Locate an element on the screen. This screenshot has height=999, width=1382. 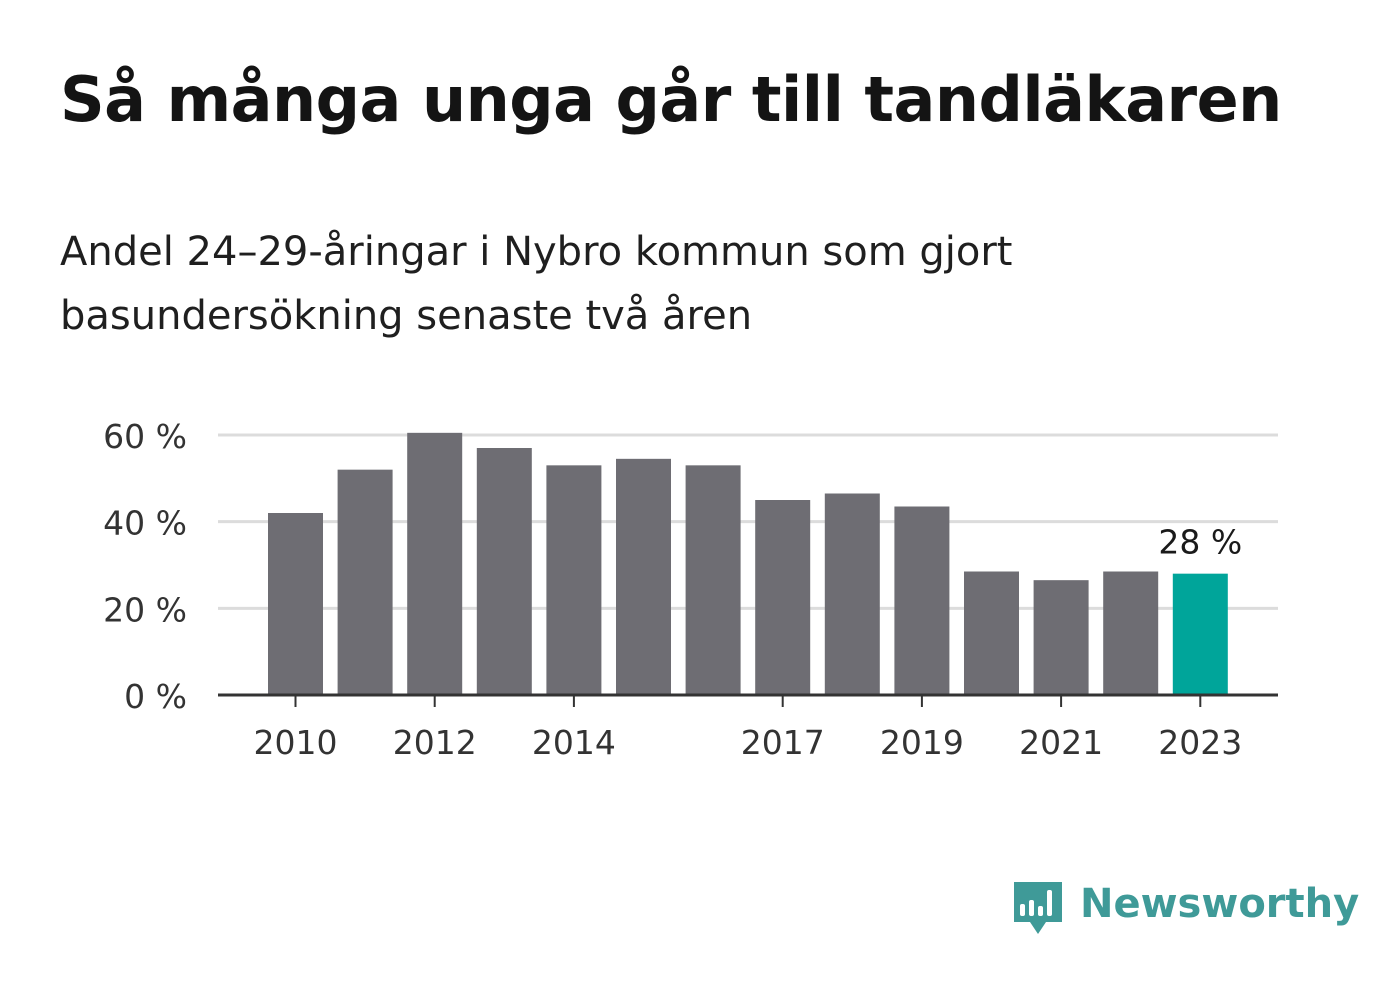
bar-2013 is located at coordinates (504, 571).